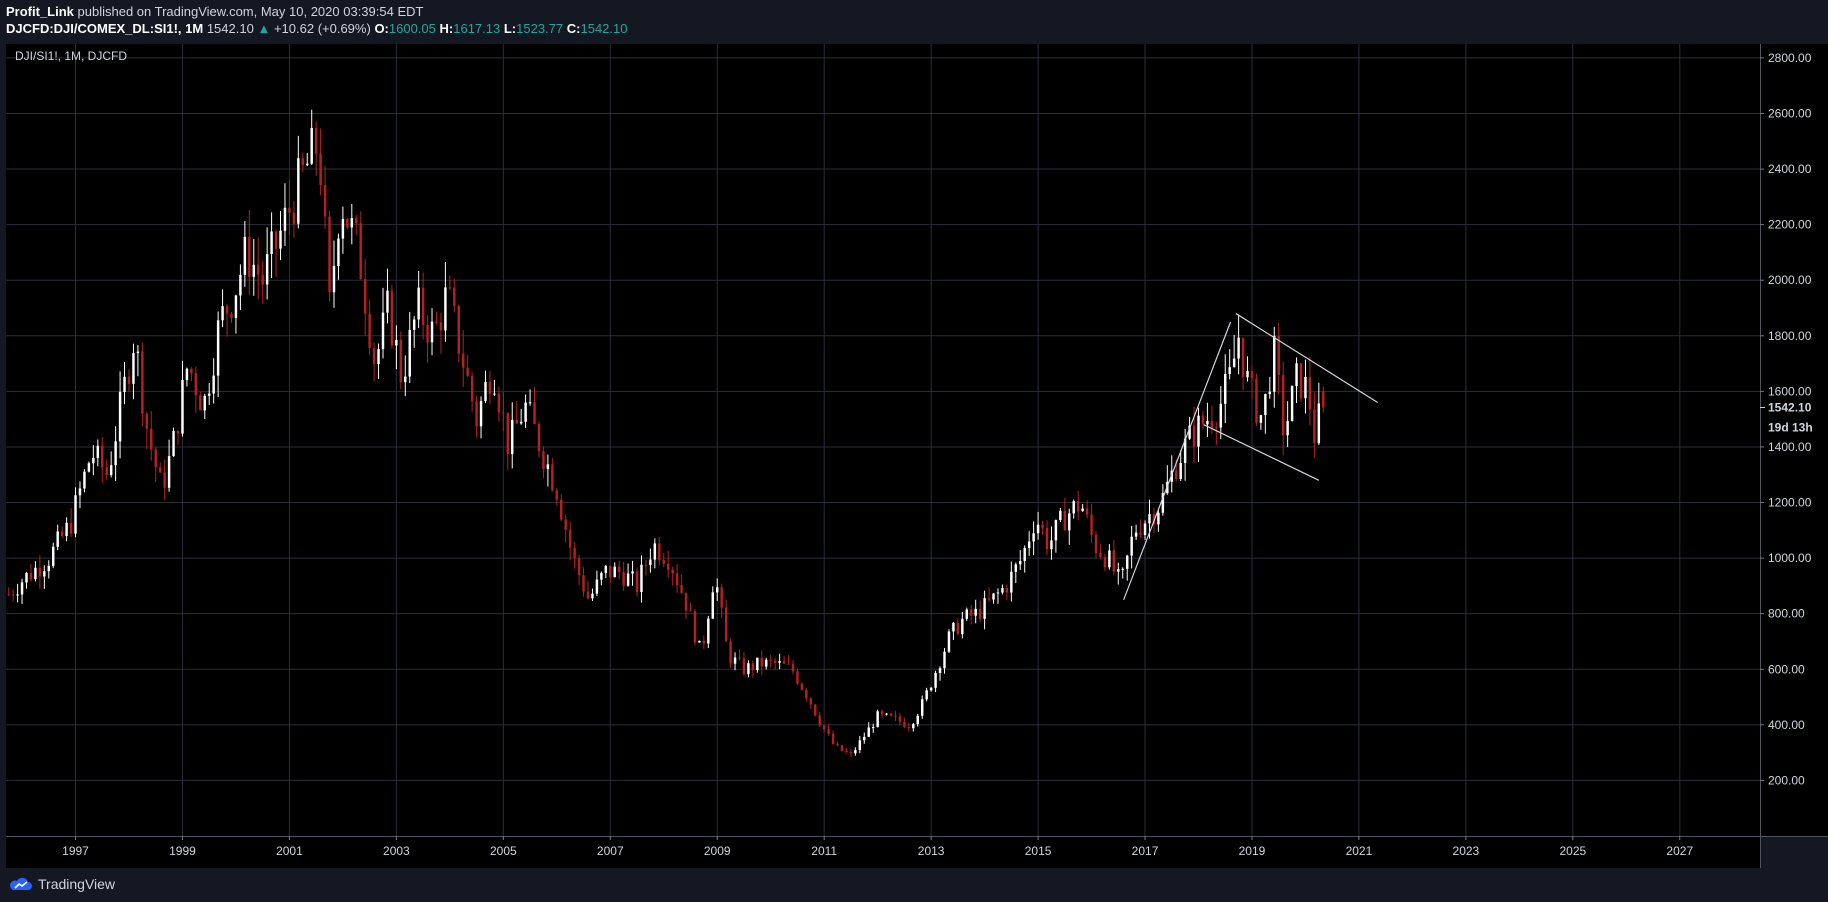  I want to click on x-tick-label: 2013, so click(931, 851).